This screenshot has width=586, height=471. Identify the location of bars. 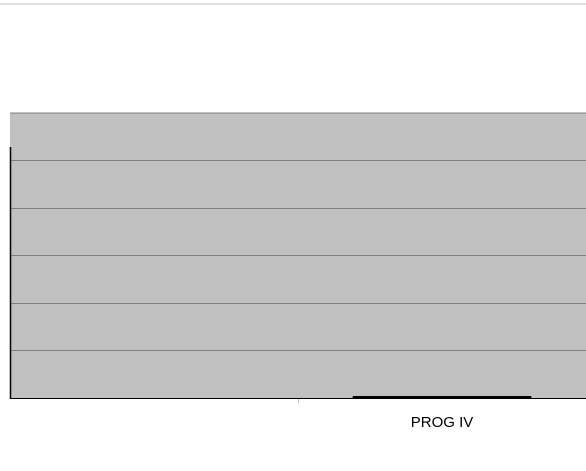
(442, 397).